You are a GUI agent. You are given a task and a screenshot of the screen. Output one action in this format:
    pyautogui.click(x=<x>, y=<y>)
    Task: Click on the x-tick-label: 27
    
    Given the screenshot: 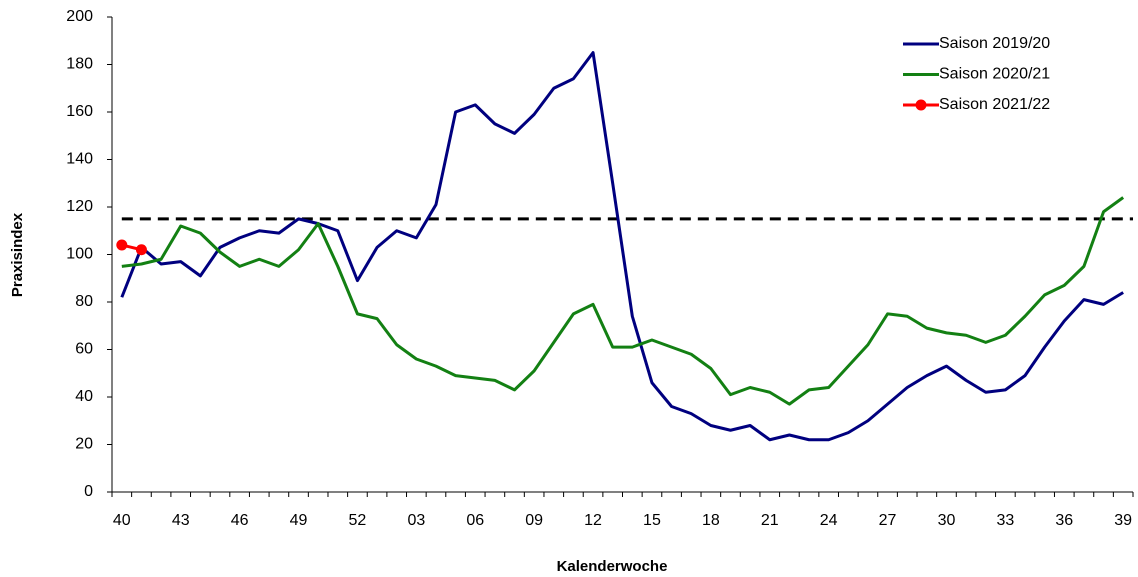 What is the action you would take?
    pyautogui.click(x=888, y=520)
    